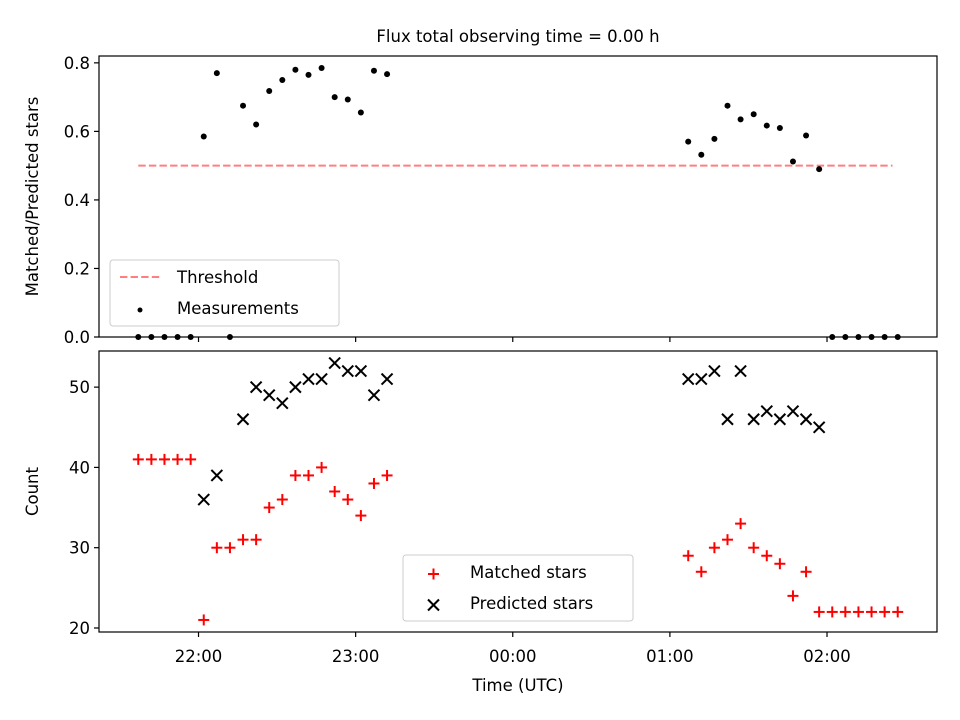 This screenshot has width=960, height=720. I want to click on y-tick-label: 40, so click(79, 467).